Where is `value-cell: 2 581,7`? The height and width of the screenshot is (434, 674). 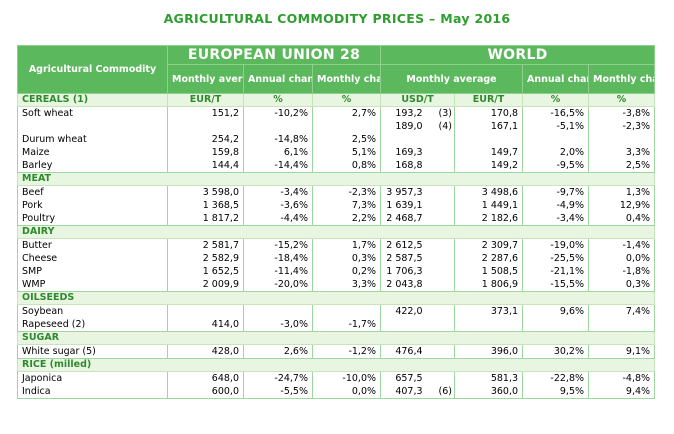 value-cell: 2 581,7 is located at coordinates (205, 245).